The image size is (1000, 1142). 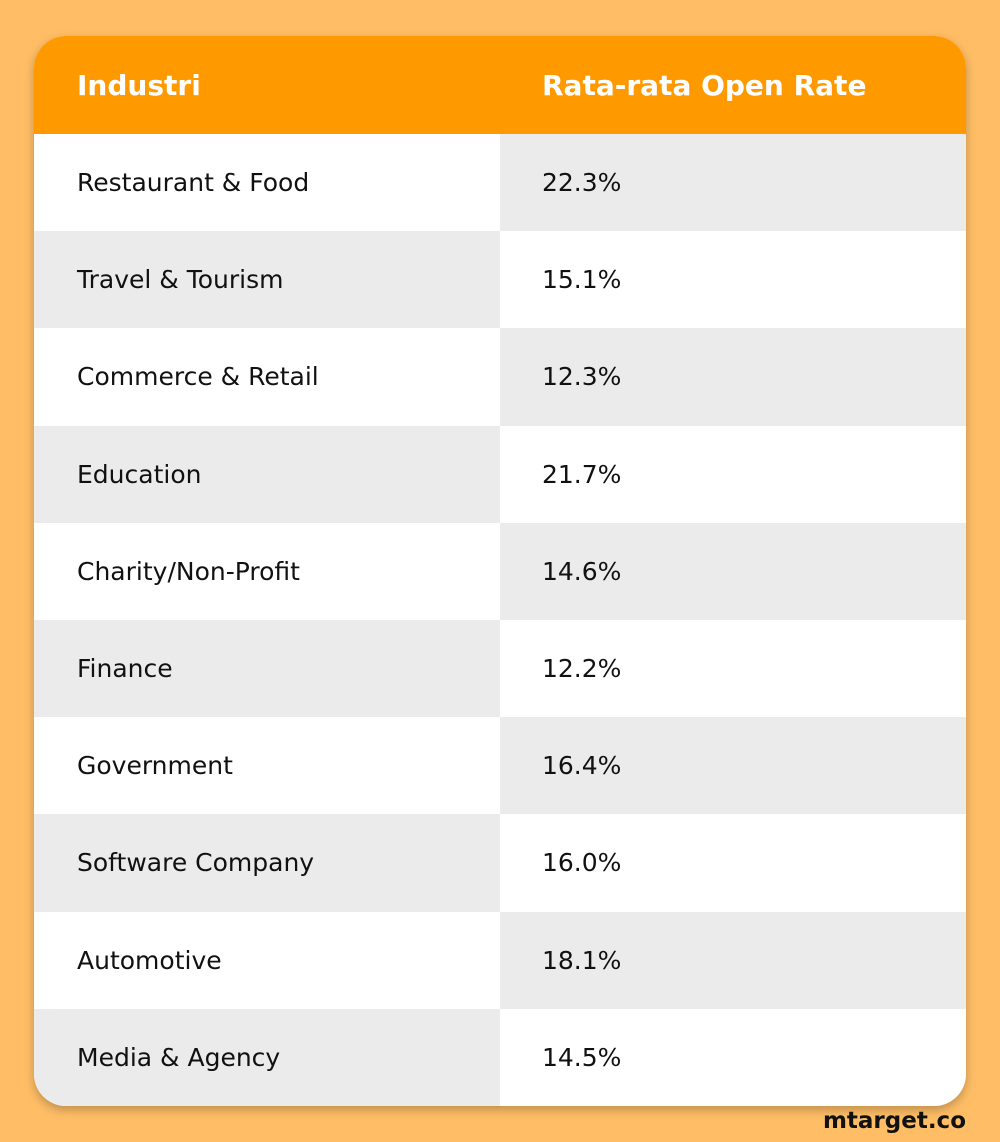 I want to click on table-row: Software Company 16.0%, so click(x=500, y=863).